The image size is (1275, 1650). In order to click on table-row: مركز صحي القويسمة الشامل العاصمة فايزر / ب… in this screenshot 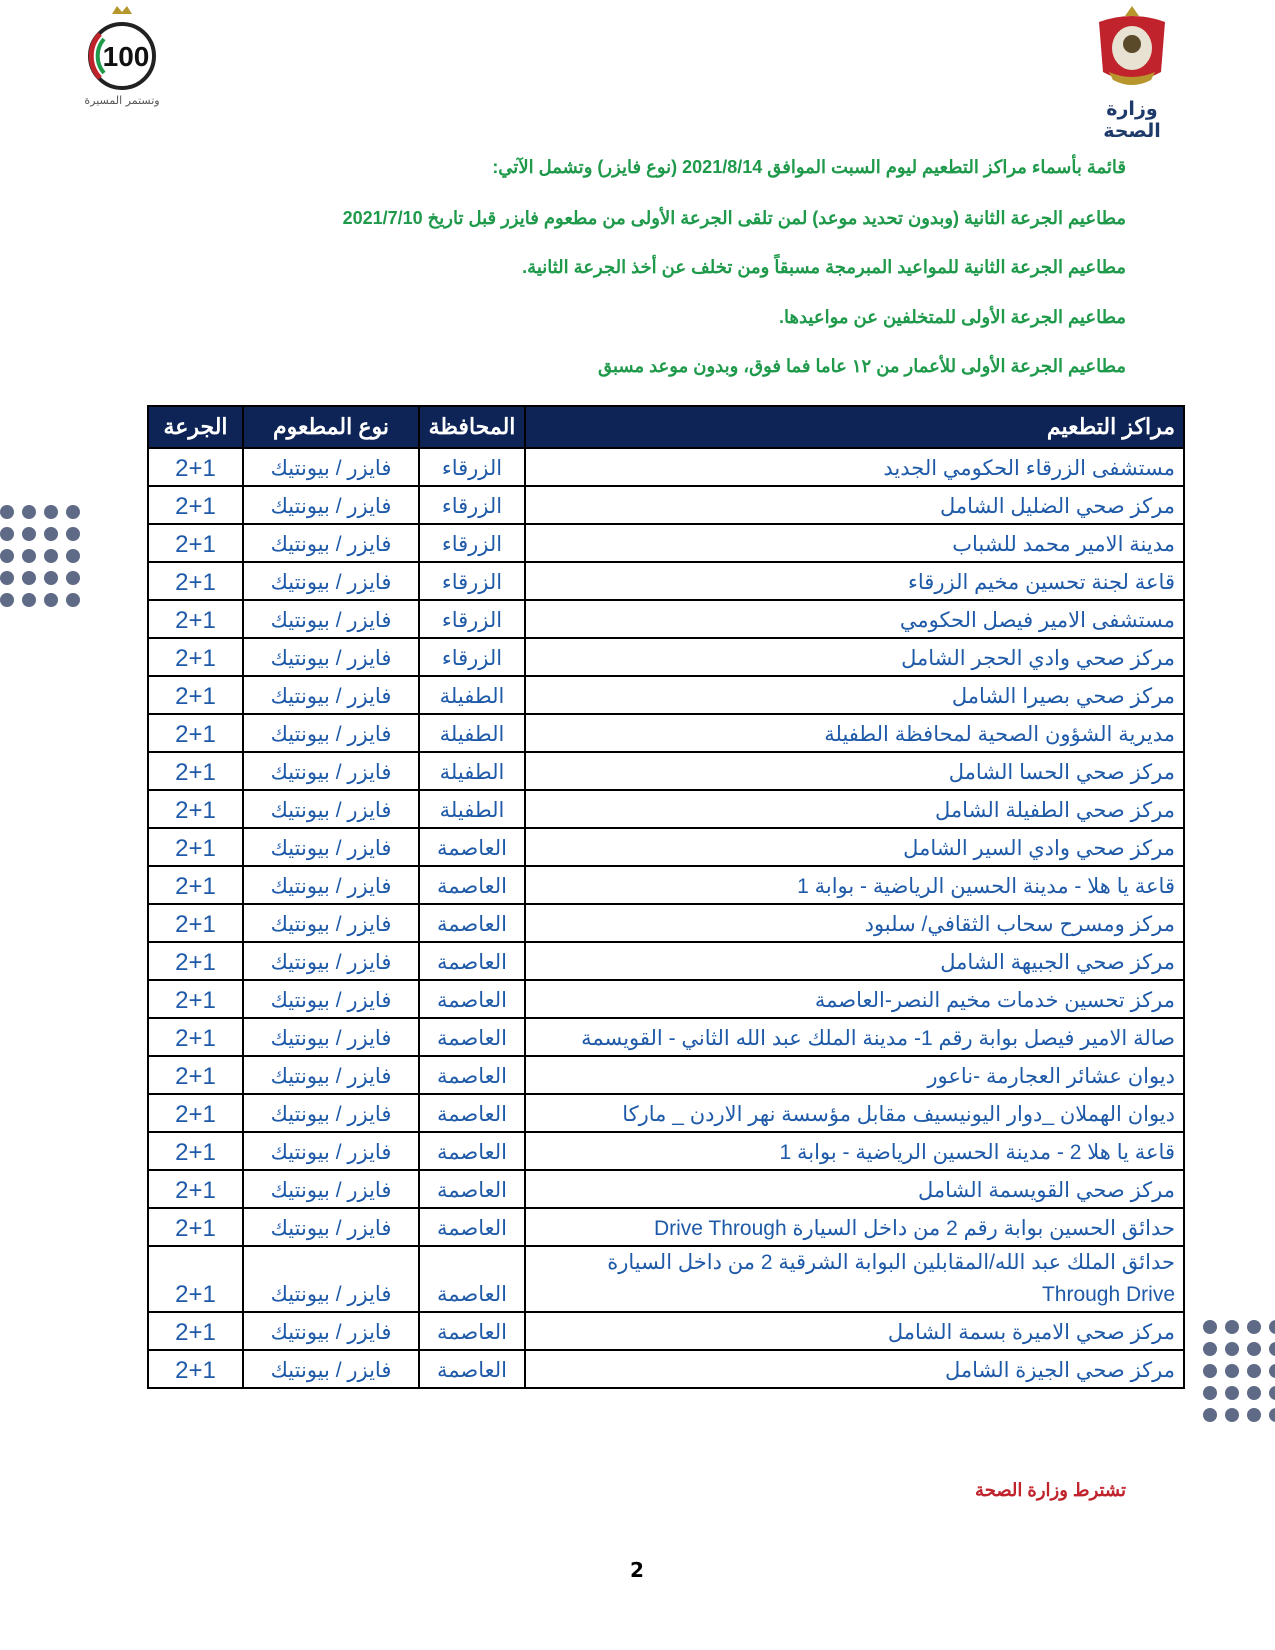, I will do `click(666, 1189)`.